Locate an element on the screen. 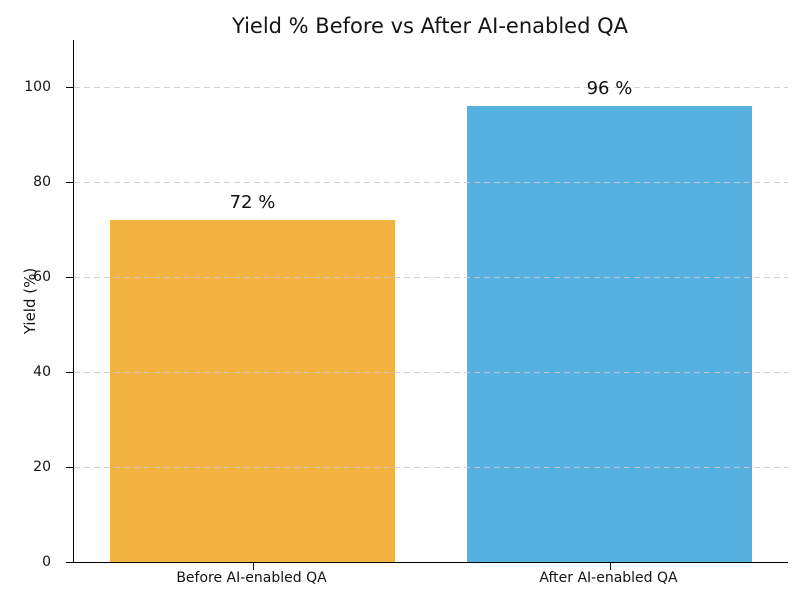  chart-title: Yield % Before vs After AI-enabled QA is located at coordinates (430, 26).